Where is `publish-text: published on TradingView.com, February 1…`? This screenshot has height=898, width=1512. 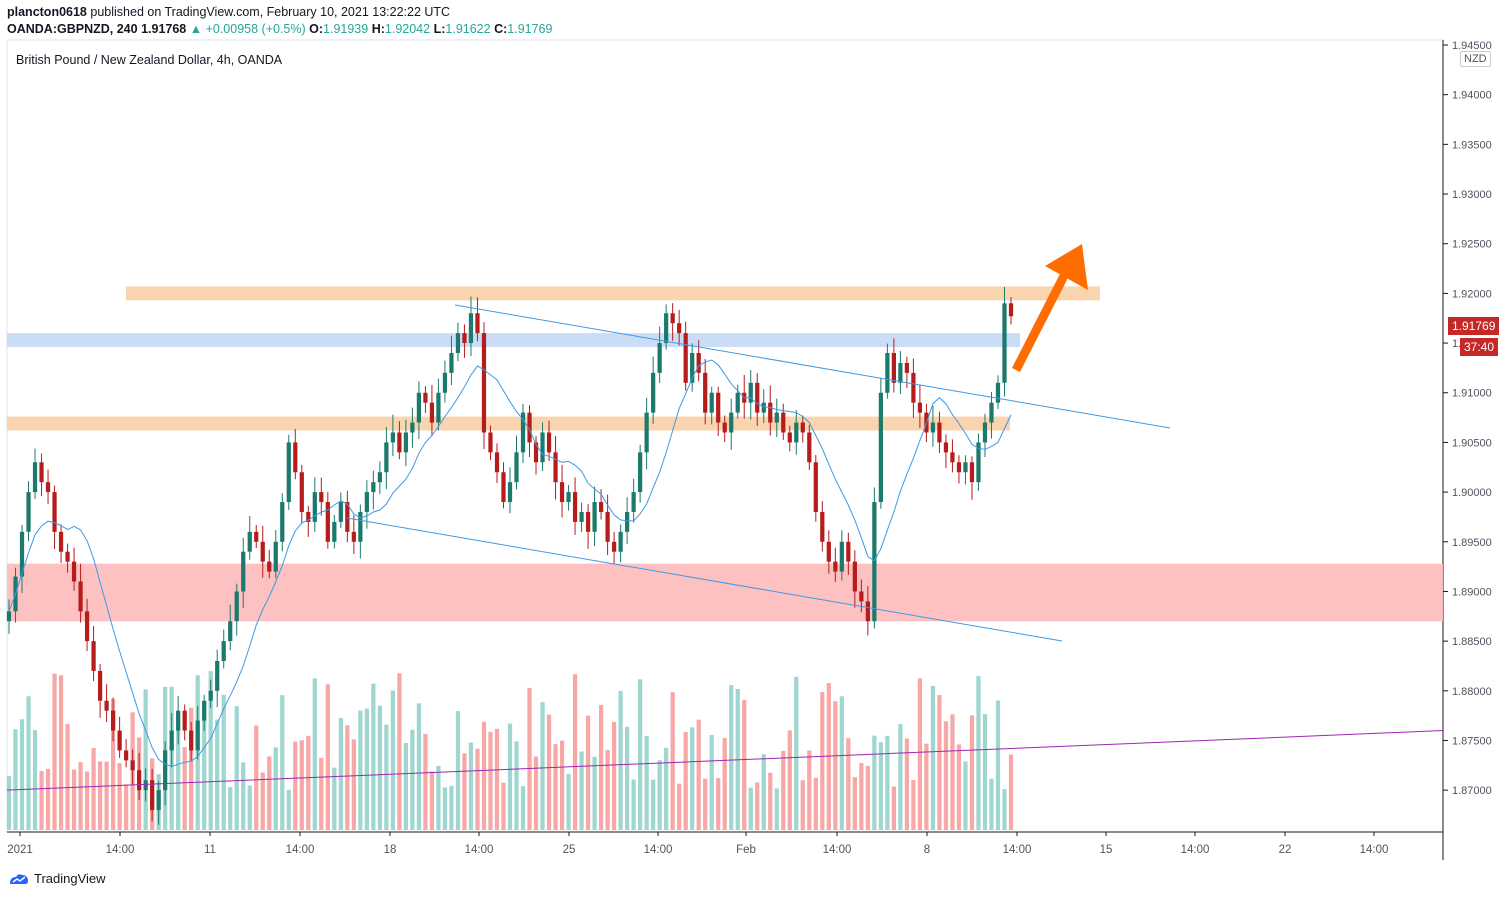
publish-text: published on TradingView.com, February 1… is located at coordinates (270, 12).